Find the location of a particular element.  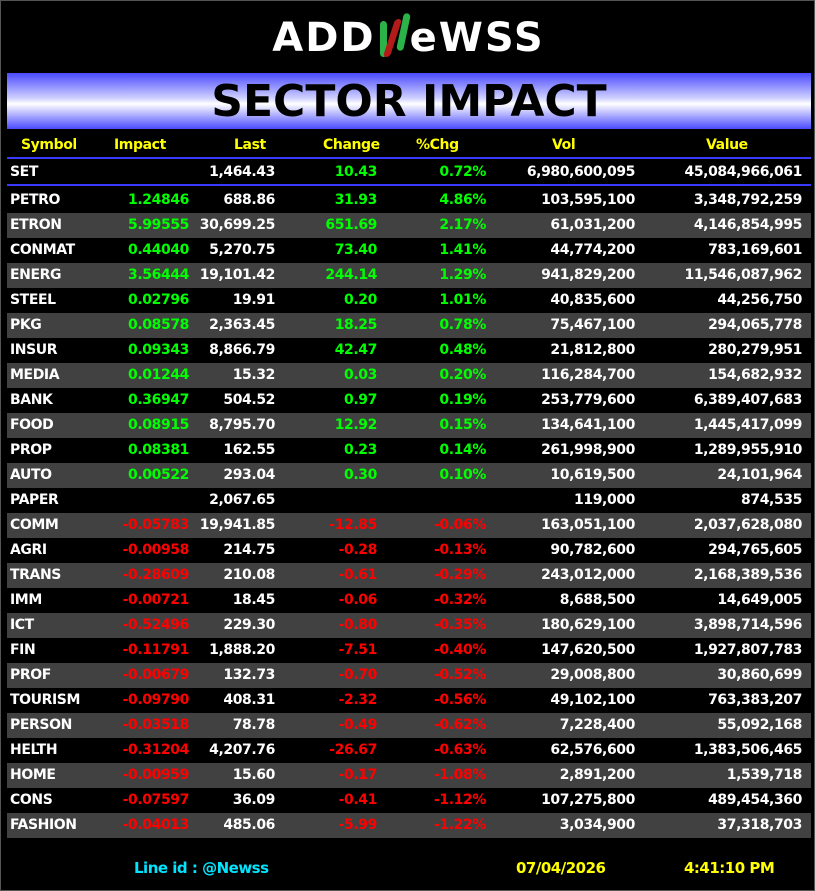

last: 1,888.20 is located at coordinates (242, 650).